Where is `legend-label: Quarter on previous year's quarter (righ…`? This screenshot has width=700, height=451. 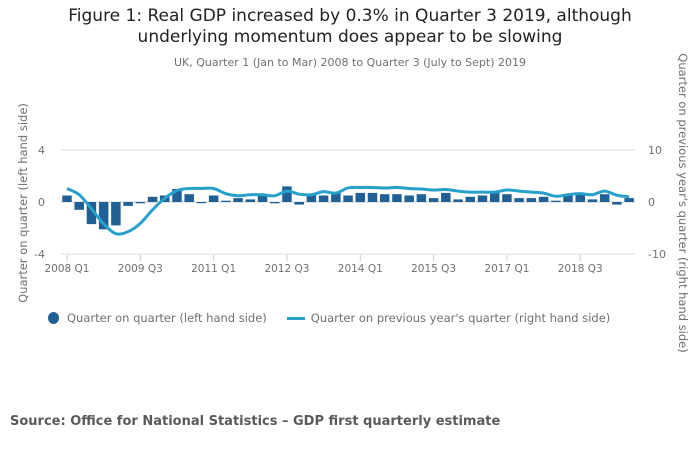
legend-label: Quarter on previous year's quarter (righ… is located at coordinates (460, 318).